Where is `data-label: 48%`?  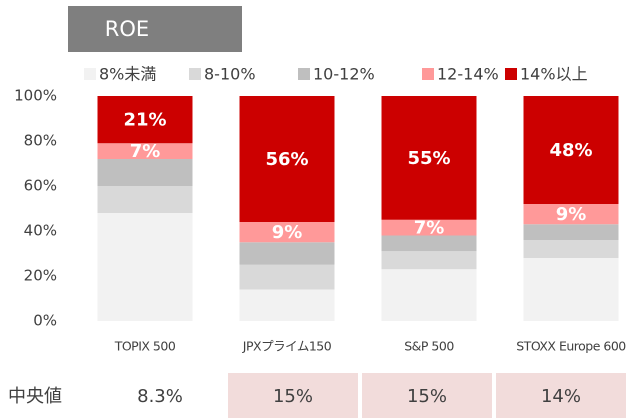
data-label: 48% is located at coordinates (570, 150).